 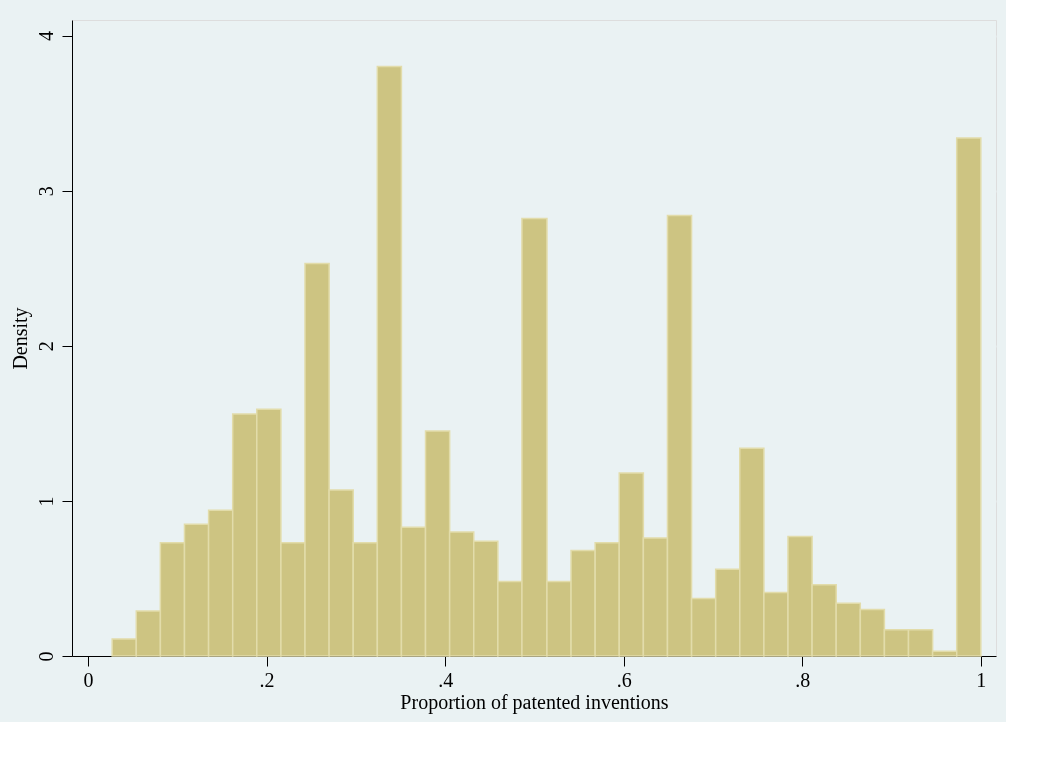 What do you see at coordinates (88, 679) in the screenshot?
I see `x-tick-label: 0` at bounding box center [88, 679].